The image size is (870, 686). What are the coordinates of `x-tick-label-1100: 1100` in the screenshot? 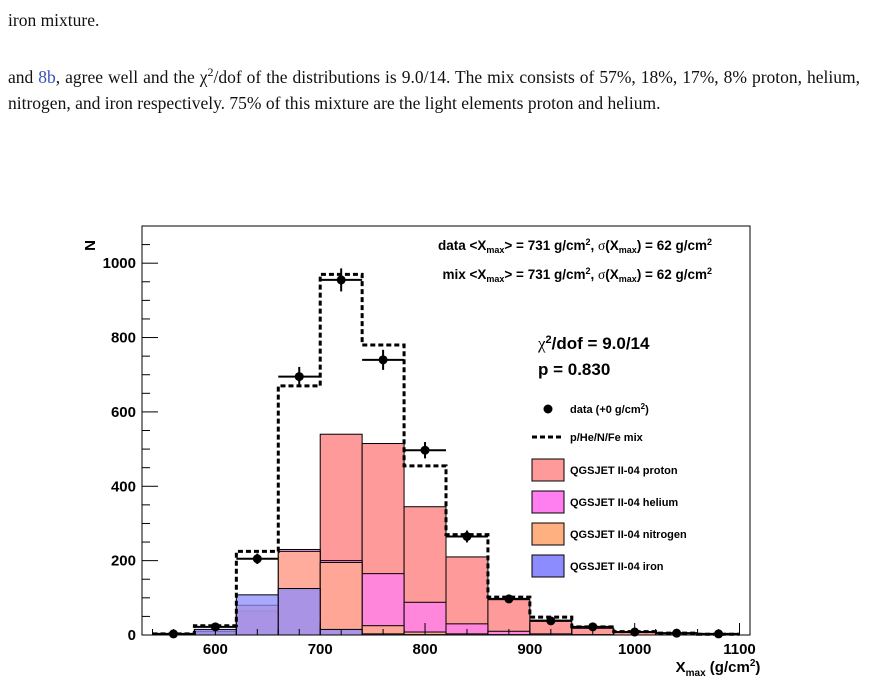 It's located at (739, 649).